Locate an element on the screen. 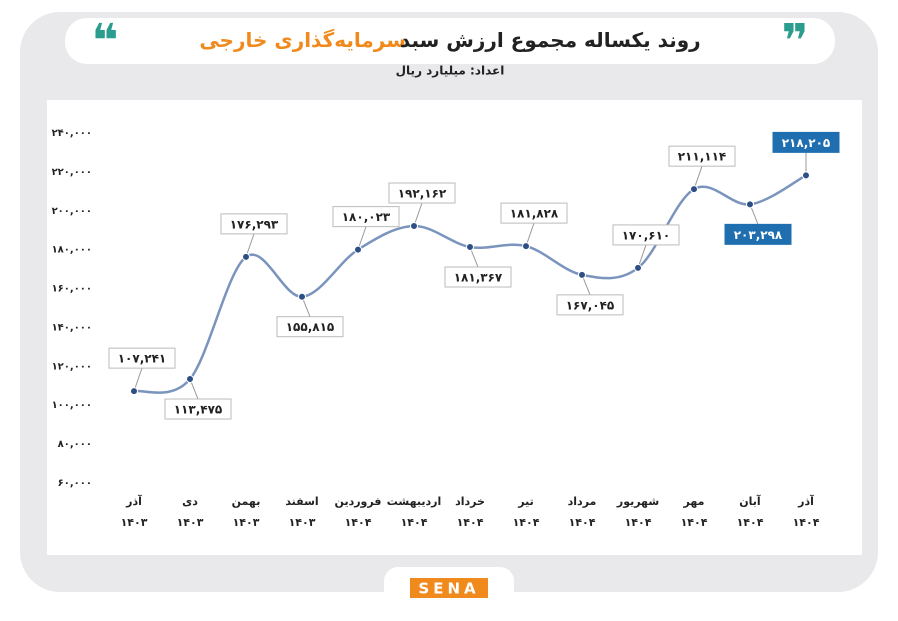 The image size is (898, 621). value-label: ۲۰۳,۲۹۸ is located at coordinates (758, 235).